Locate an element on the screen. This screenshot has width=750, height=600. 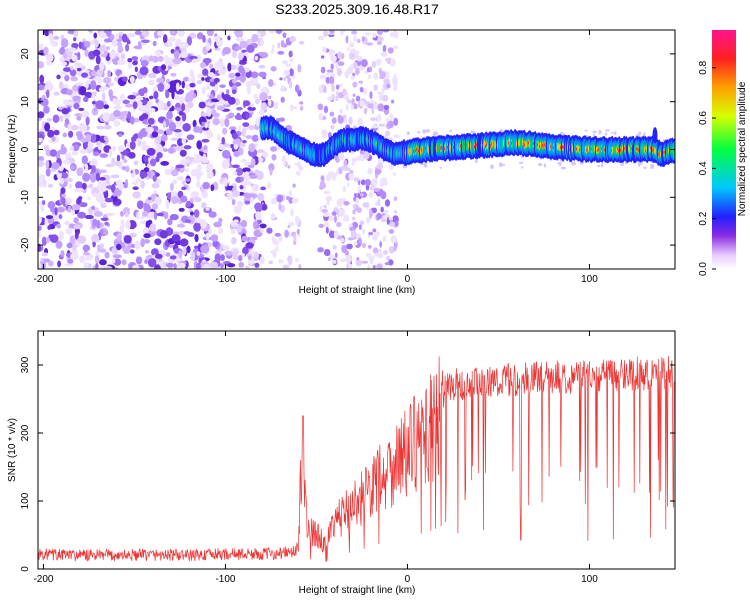
ridge-cell is located at coordinates (673, 151).